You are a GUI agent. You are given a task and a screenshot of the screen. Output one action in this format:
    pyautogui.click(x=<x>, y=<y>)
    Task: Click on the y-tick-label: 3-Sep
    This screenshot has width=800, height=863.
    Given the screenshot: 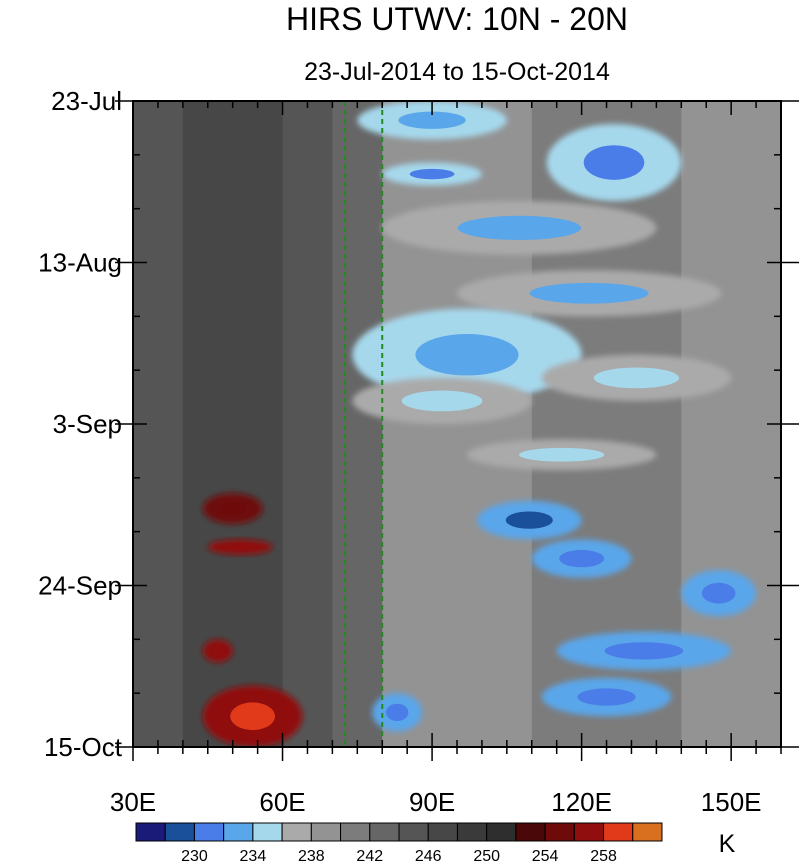 What is the action you would take?
    pyautogui.click(x=87, y=424)
    